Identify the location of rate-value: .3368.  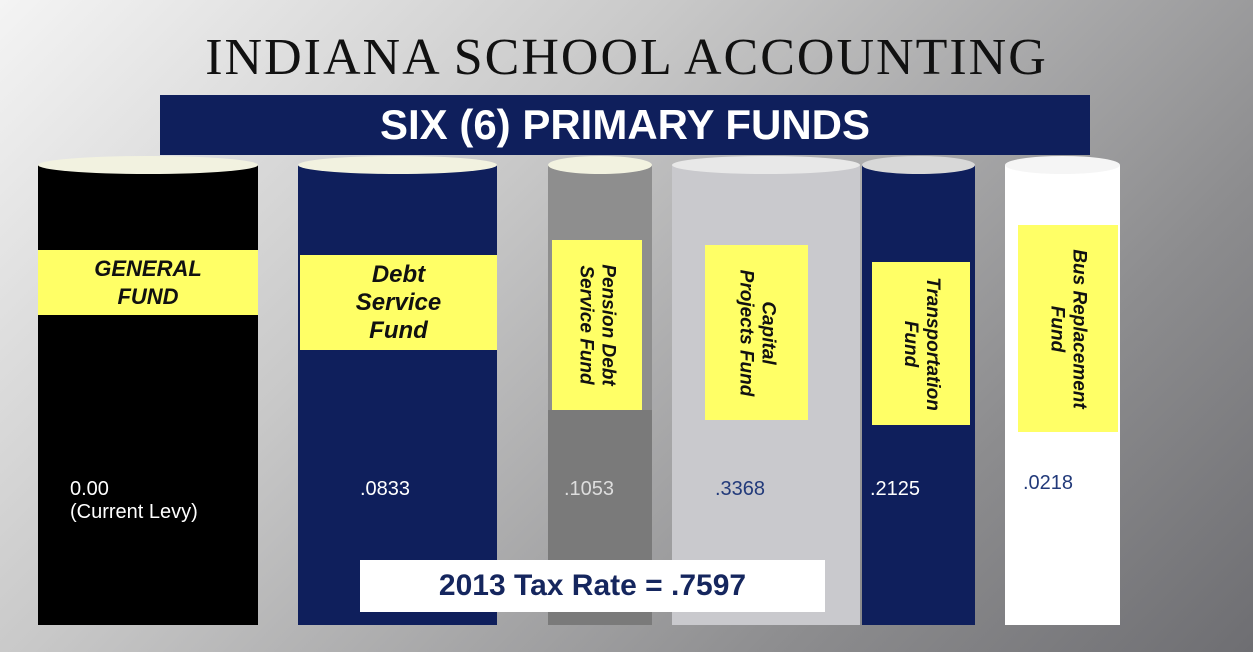
(740, 489).